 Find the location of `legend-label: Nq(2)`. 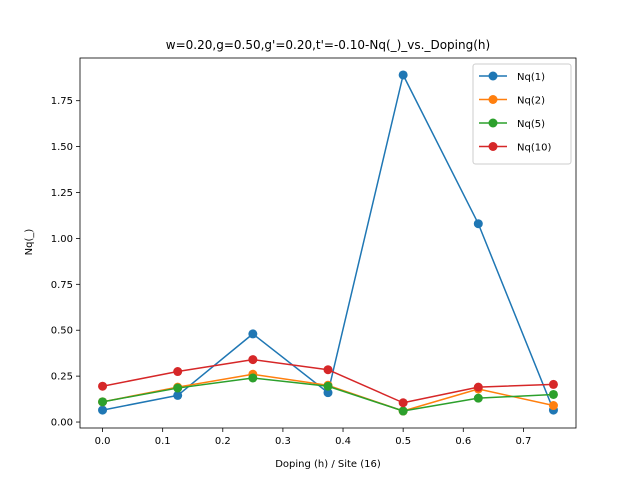

legend-label: Nq(2) is located at coordinates (531, 101).